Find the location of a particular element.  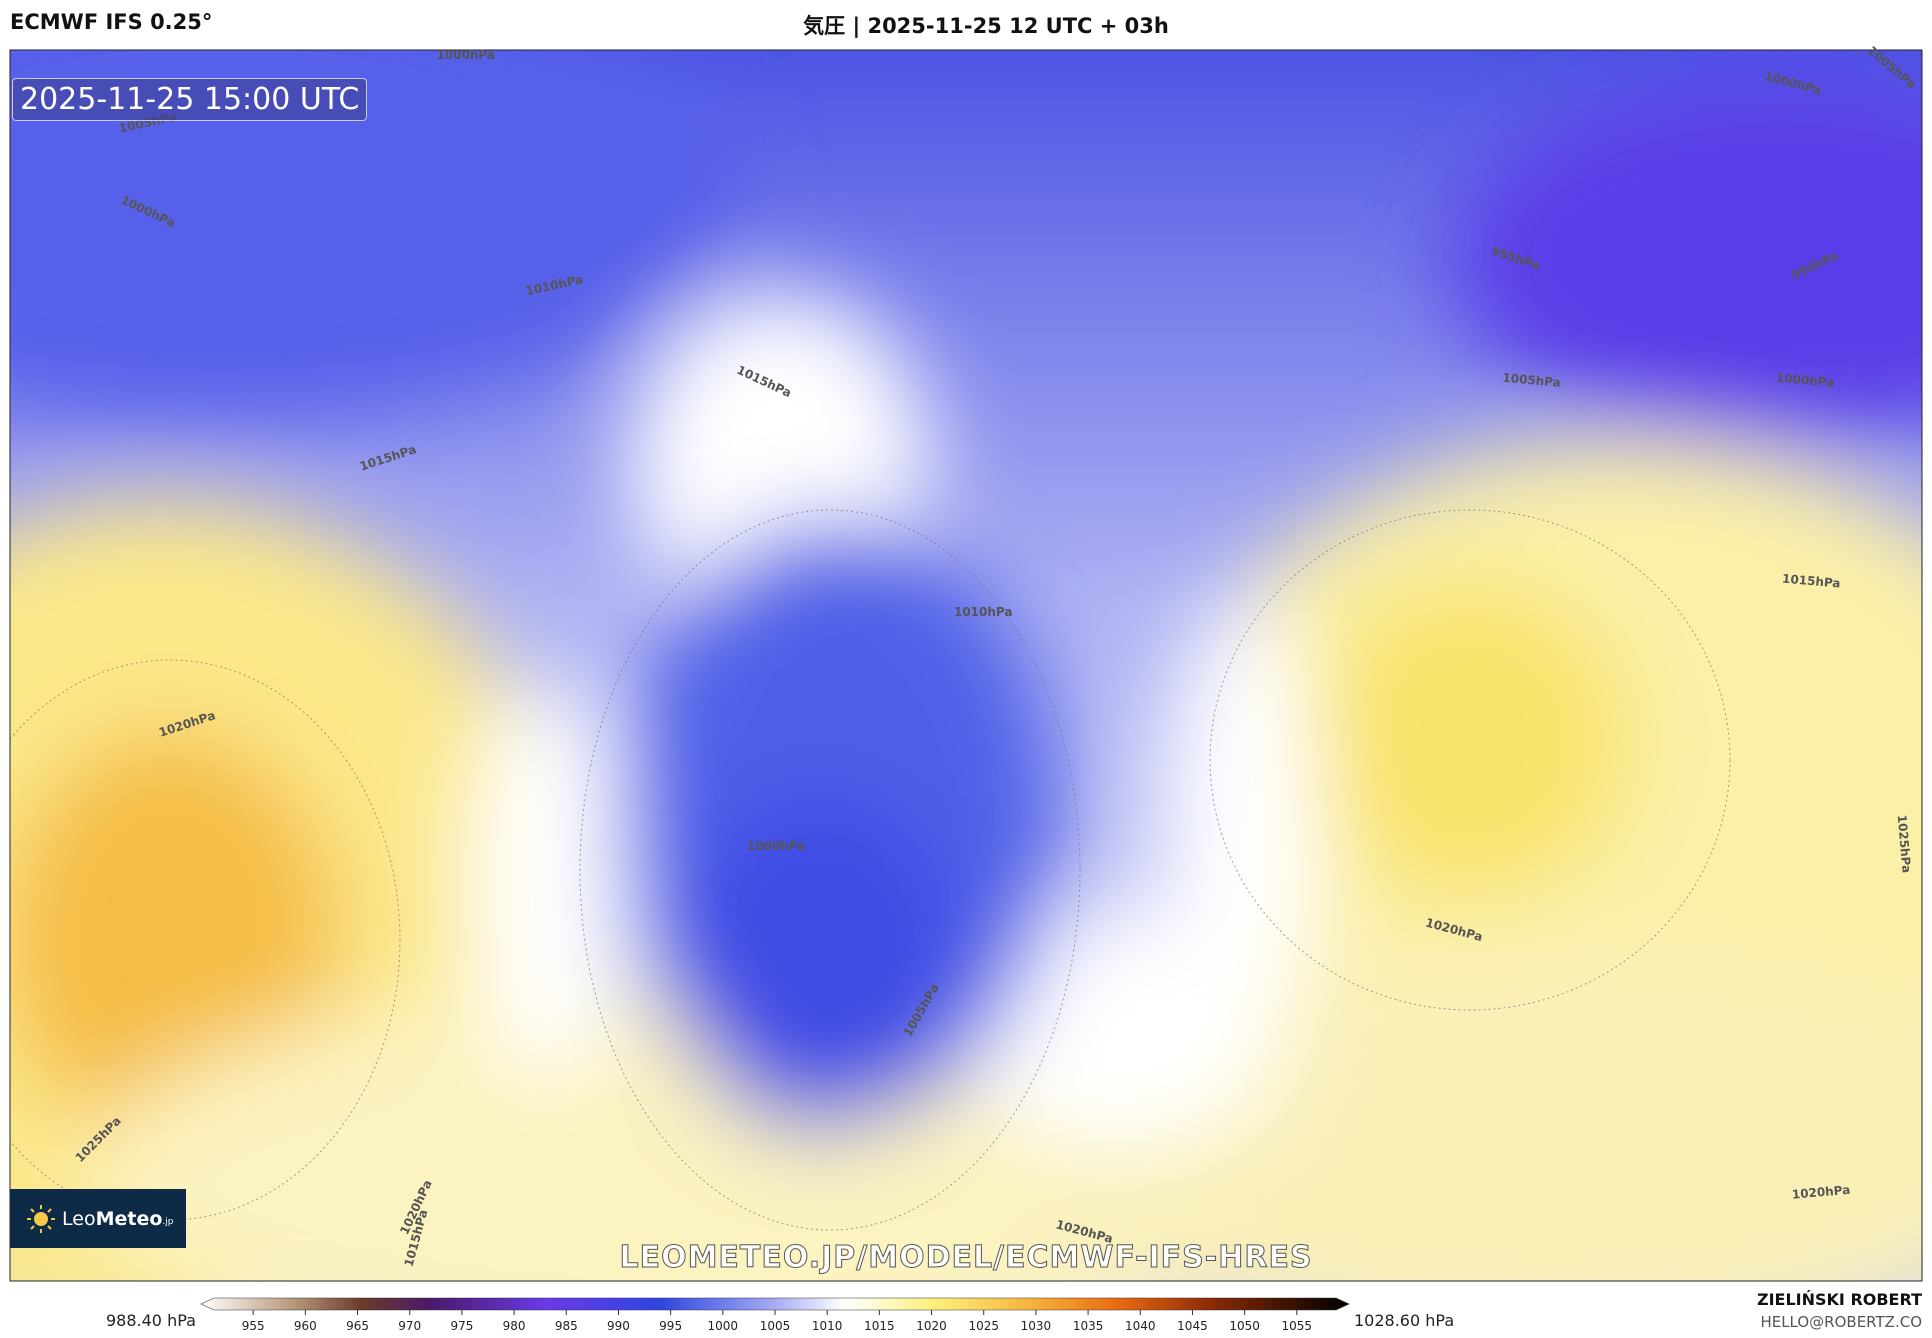

isobar-label: 1025hPa is located at coordinates (1904, 844).